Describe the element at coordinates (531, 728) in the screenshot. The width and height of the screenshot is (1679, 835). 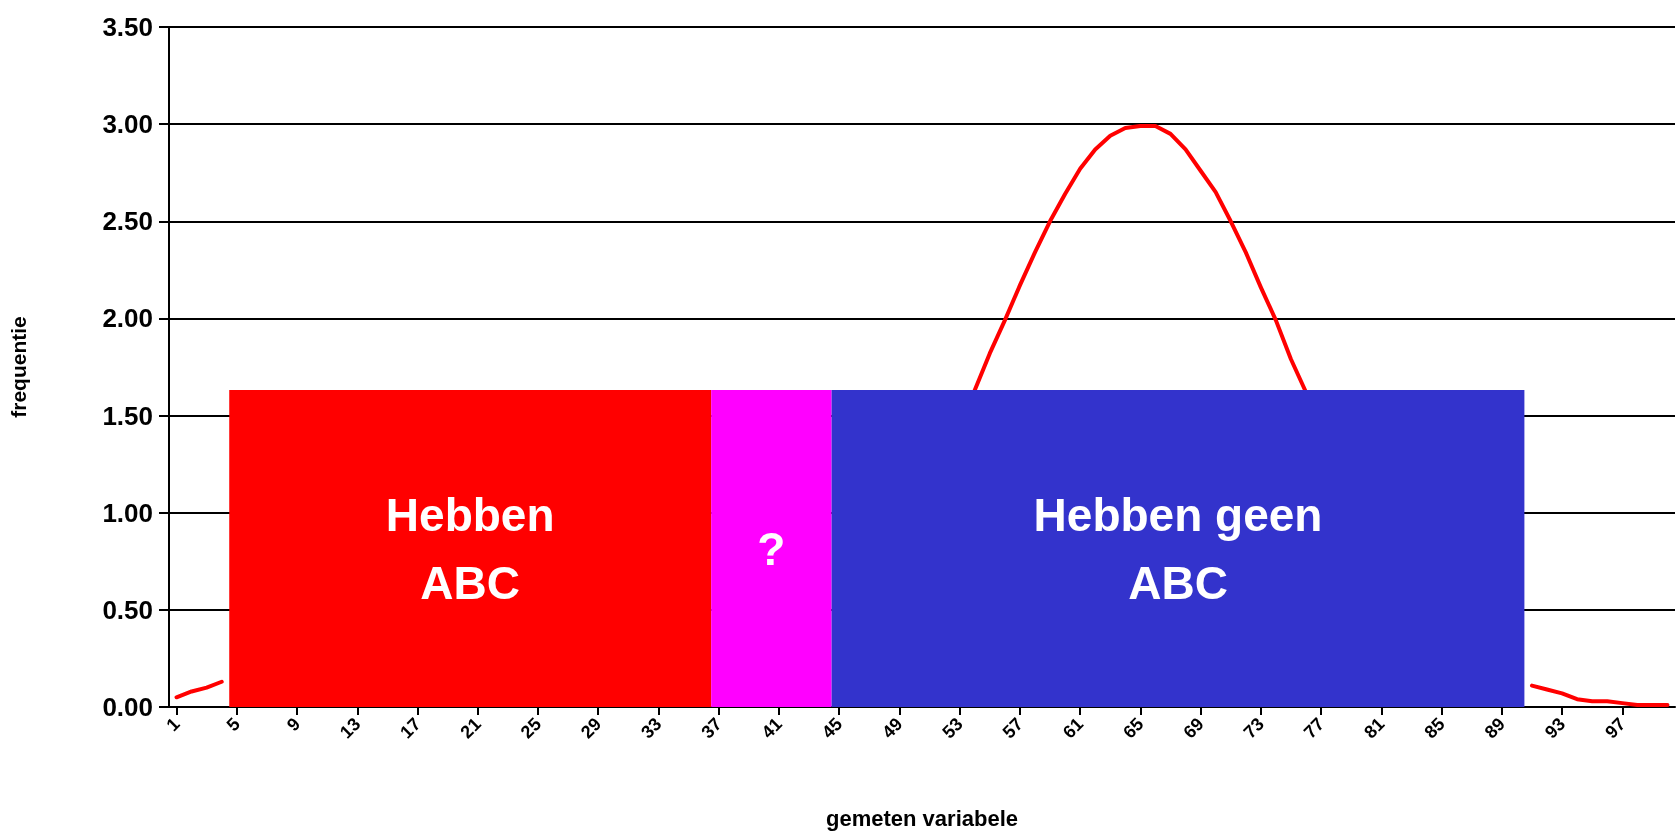
I see `x-tick-label: 25` at that location.